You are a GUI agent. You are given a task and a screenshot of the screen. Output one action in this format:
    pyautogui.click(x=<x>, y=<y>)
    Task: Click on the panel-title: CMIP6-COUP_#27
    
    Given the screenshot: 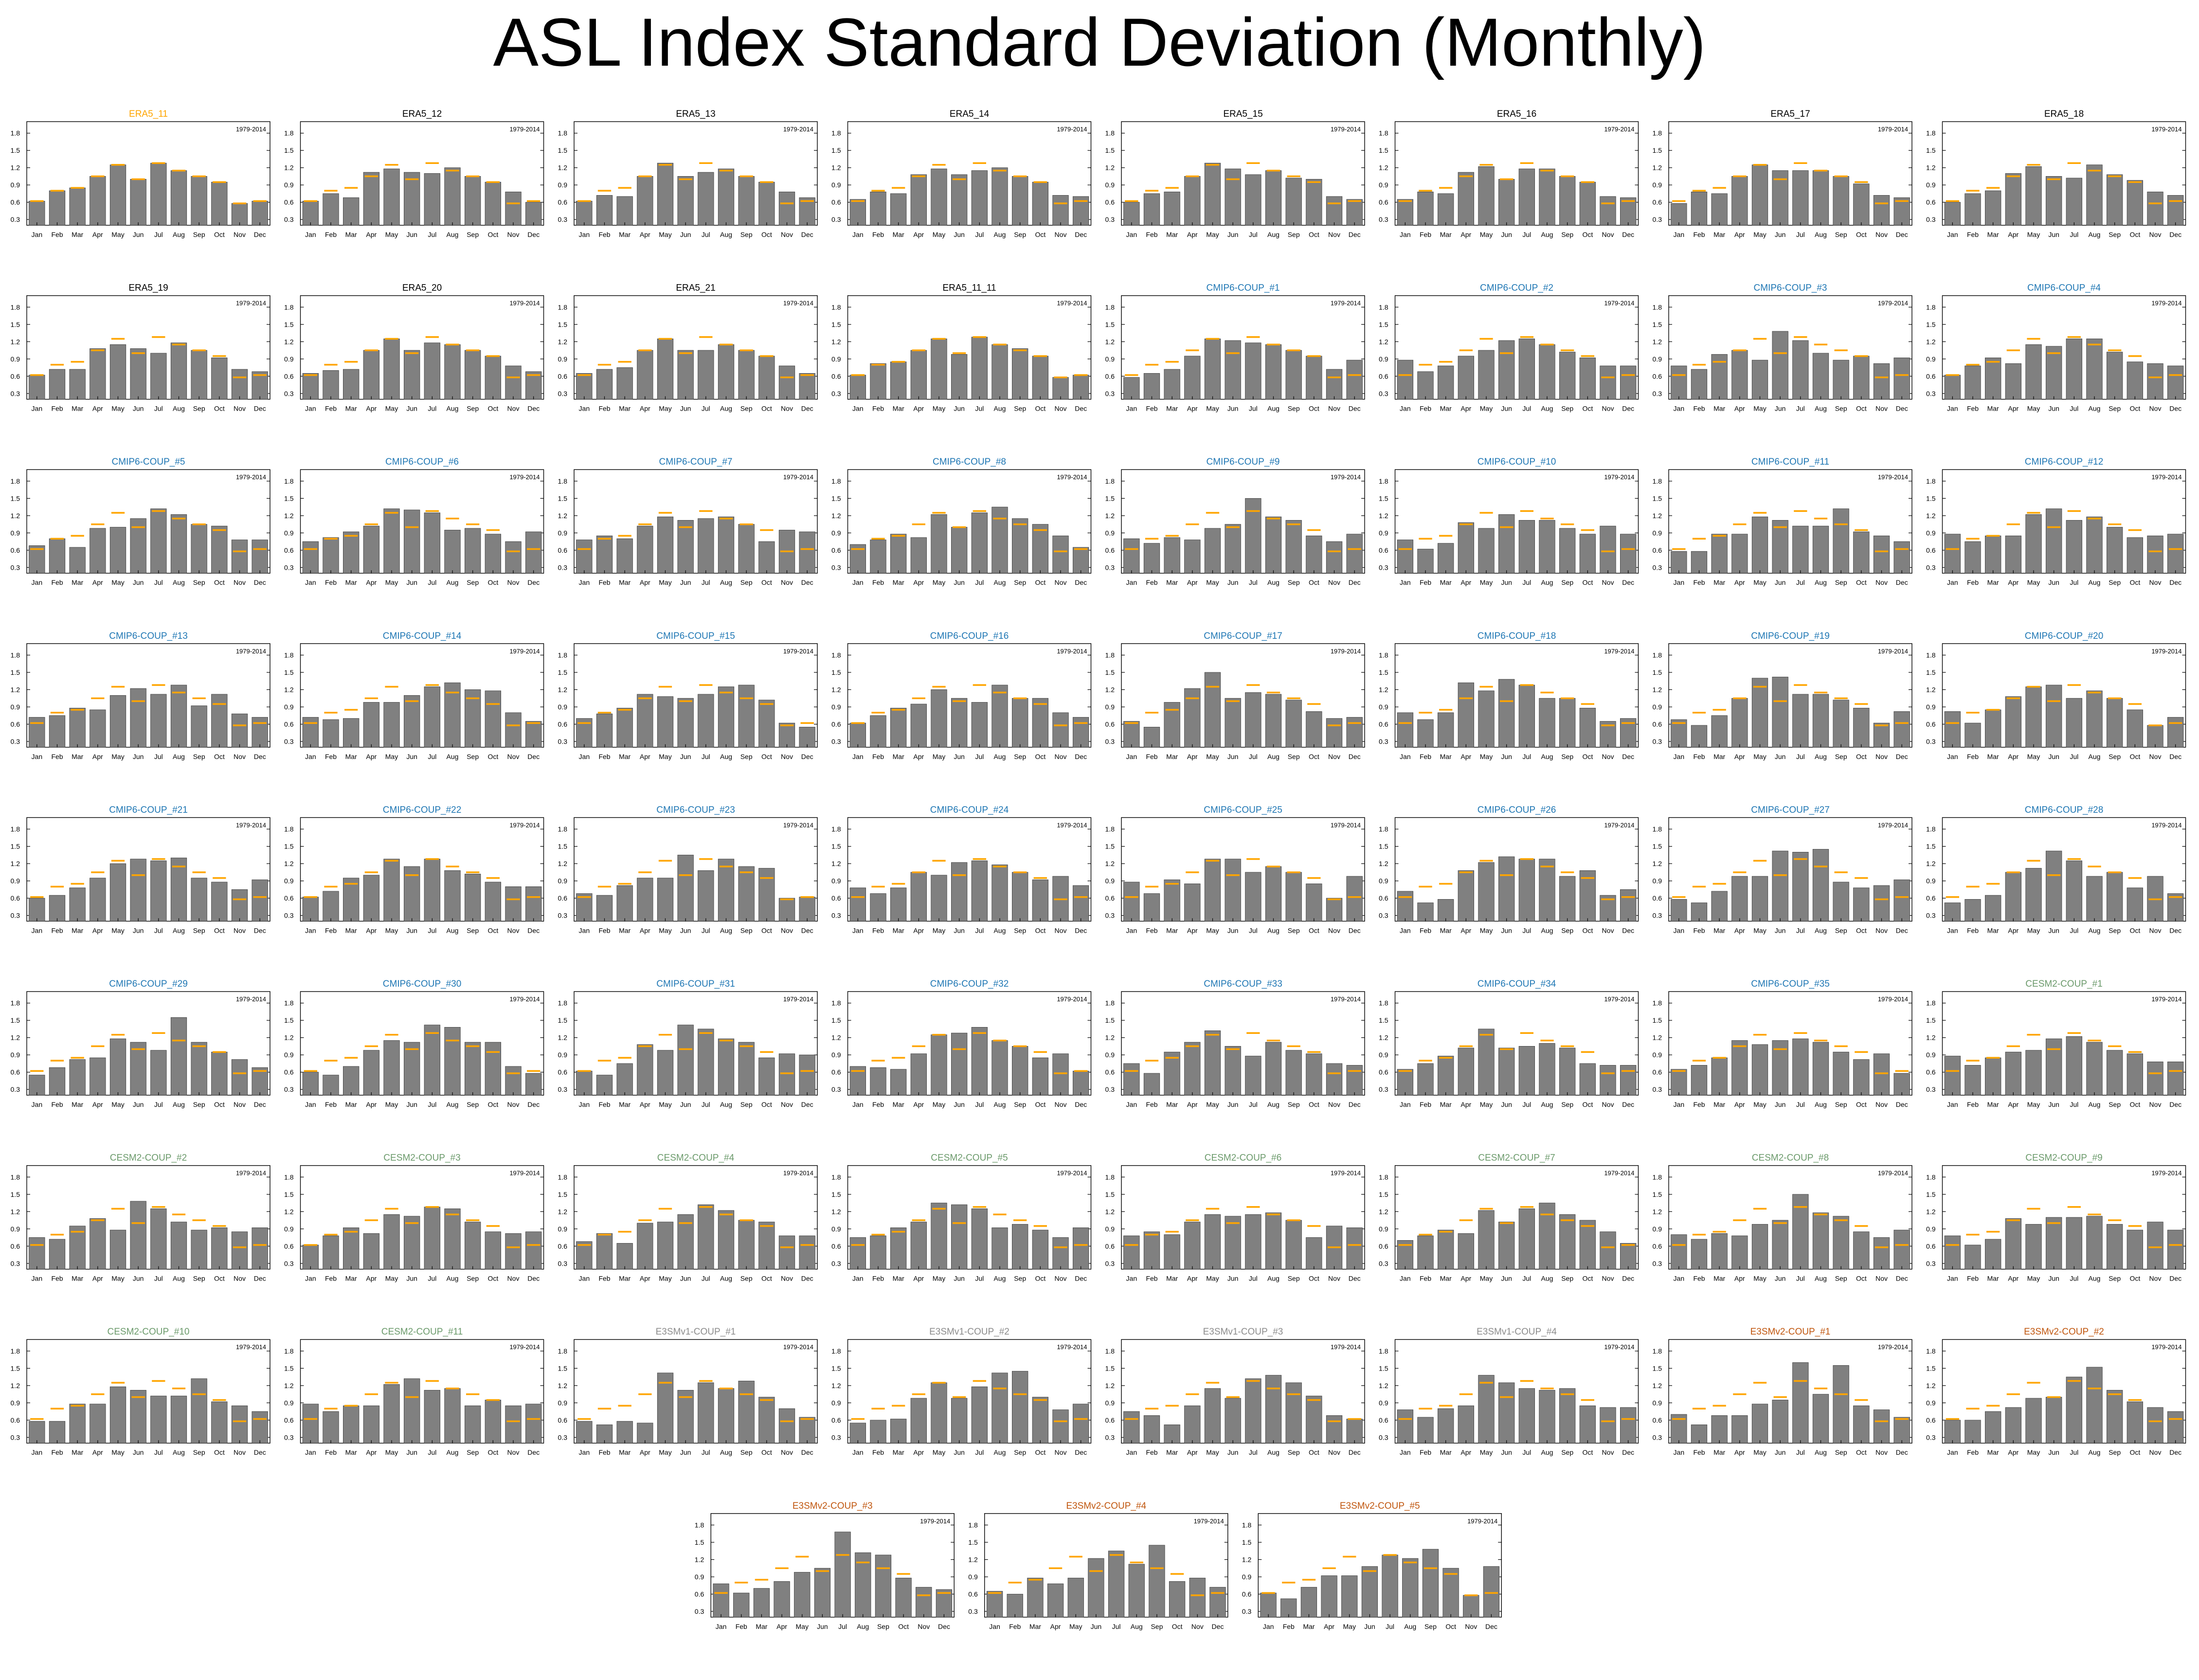 What is the action you would take?
    pyautogui.click(x=1790, y=810)
    